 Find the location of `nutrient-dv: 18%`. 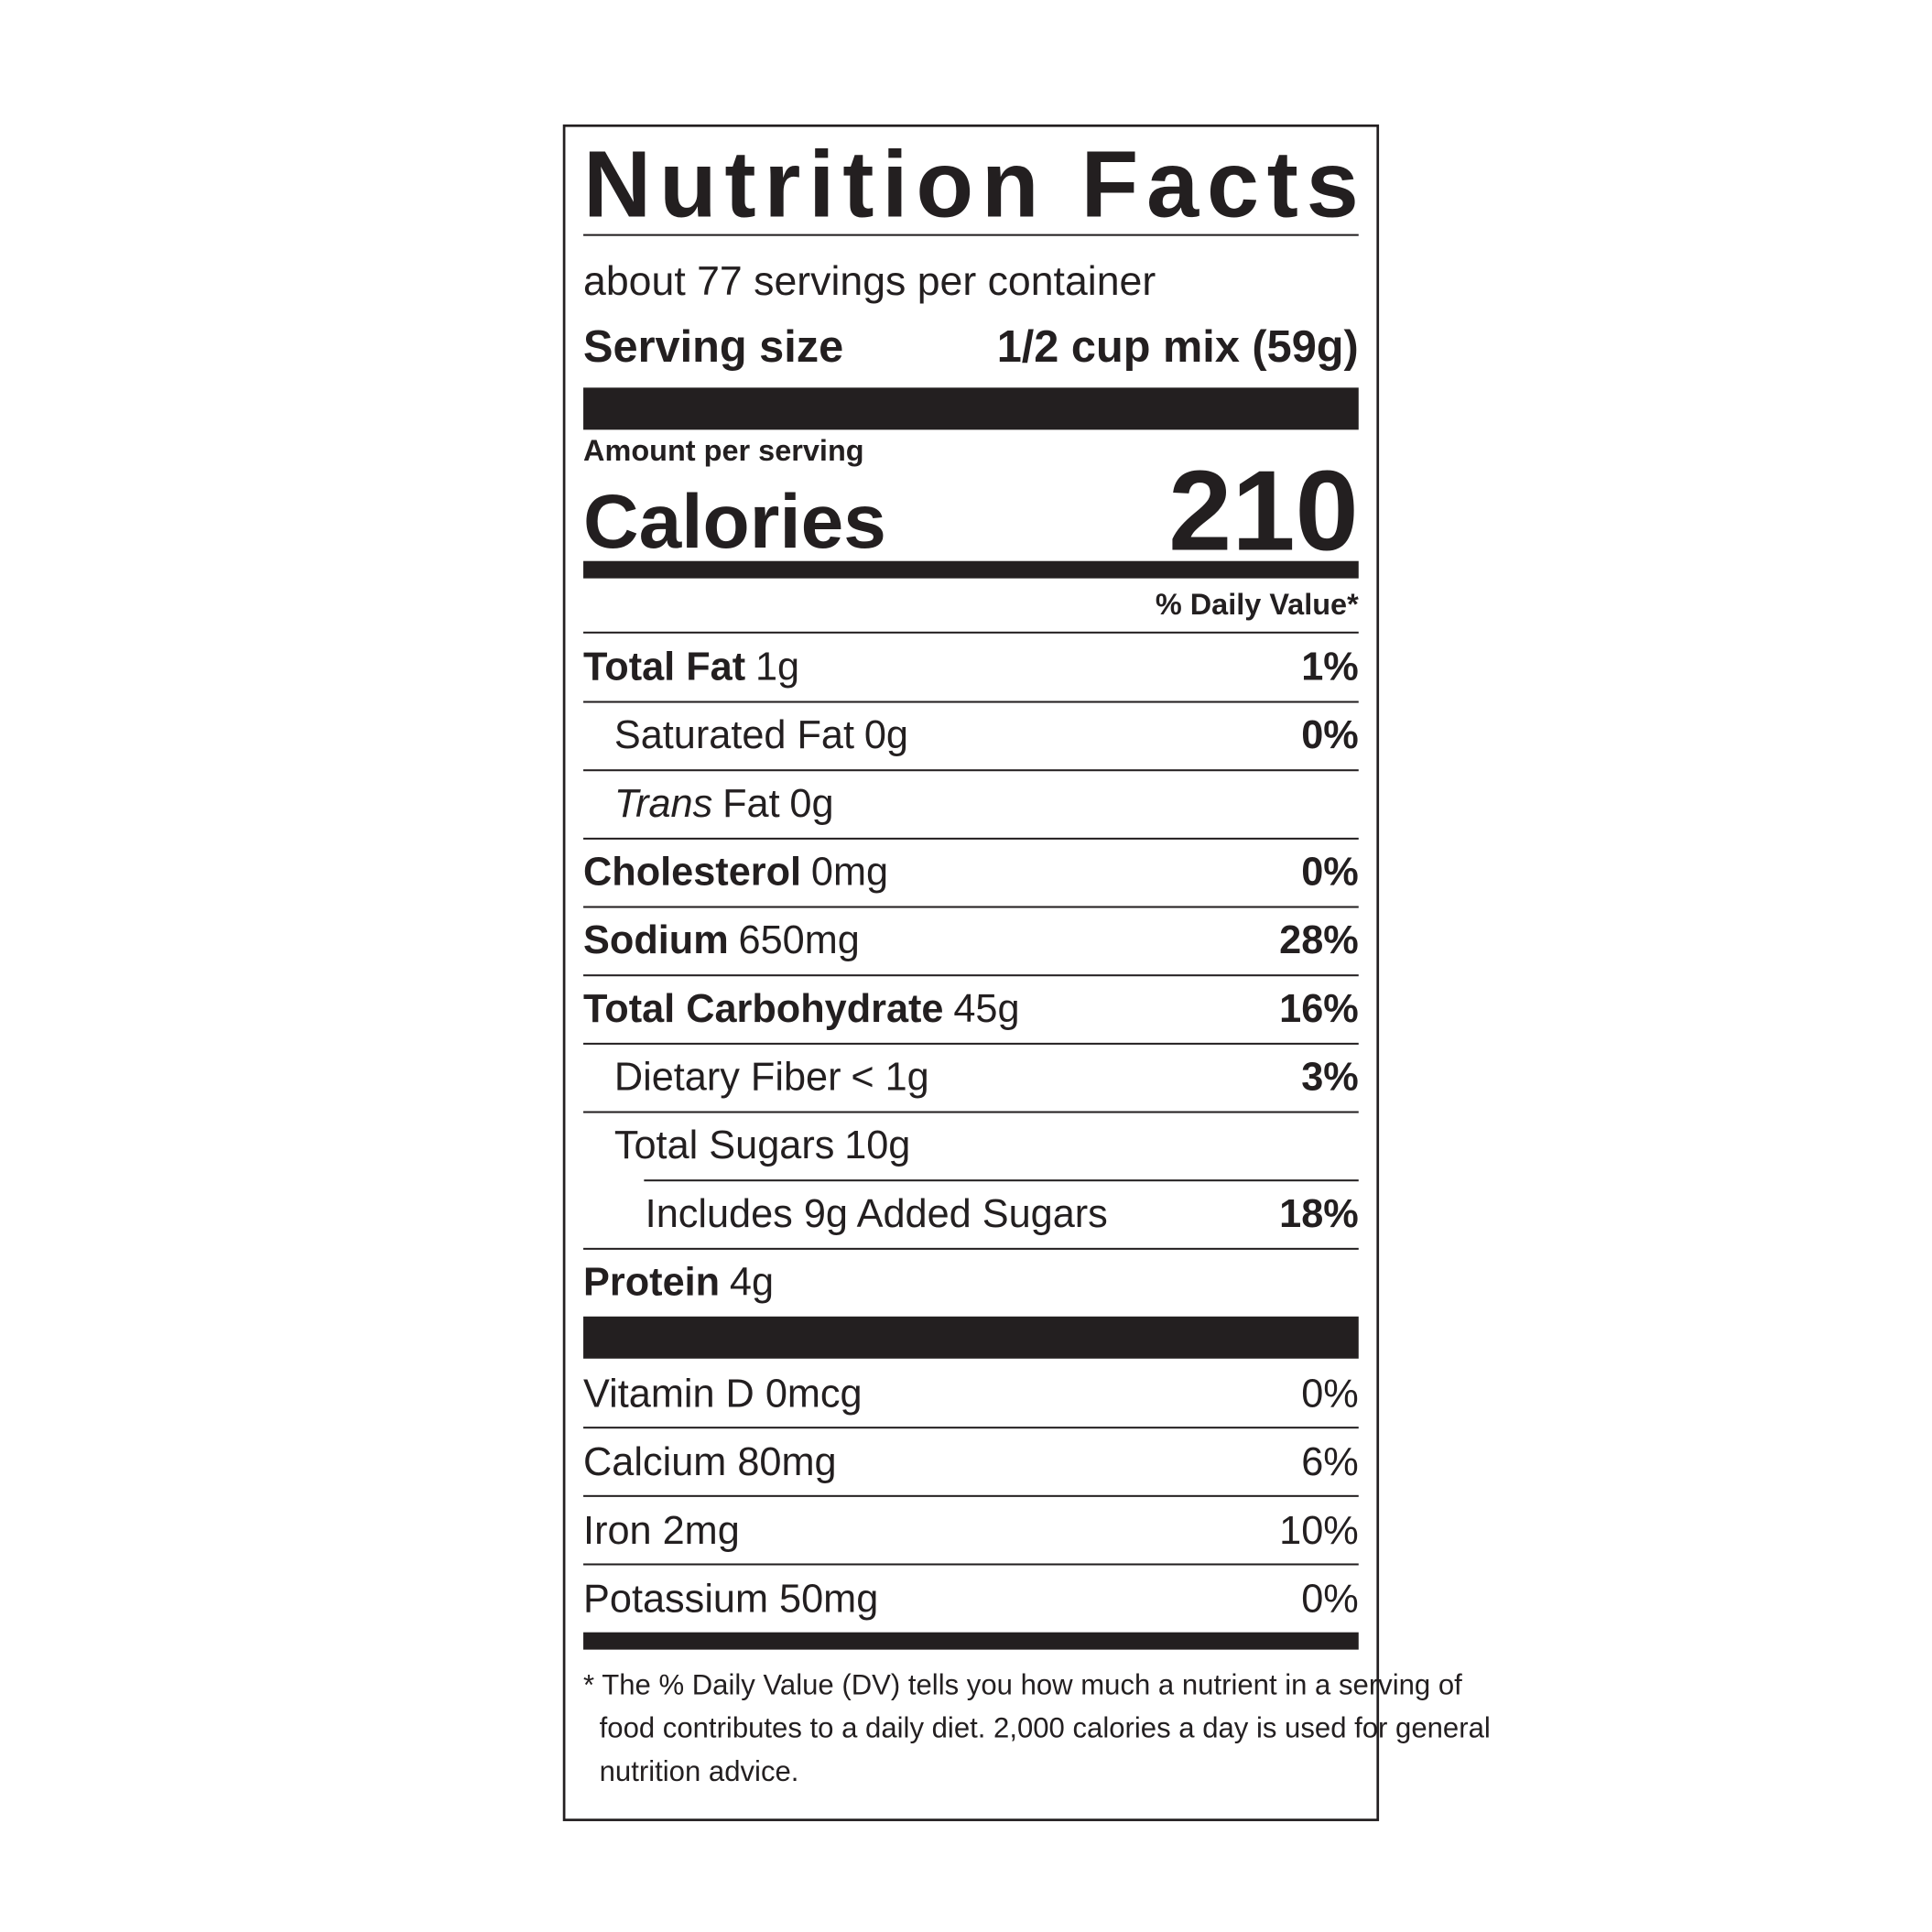

nutrient-dv: 18% is located at coordinates (1319, 1214).